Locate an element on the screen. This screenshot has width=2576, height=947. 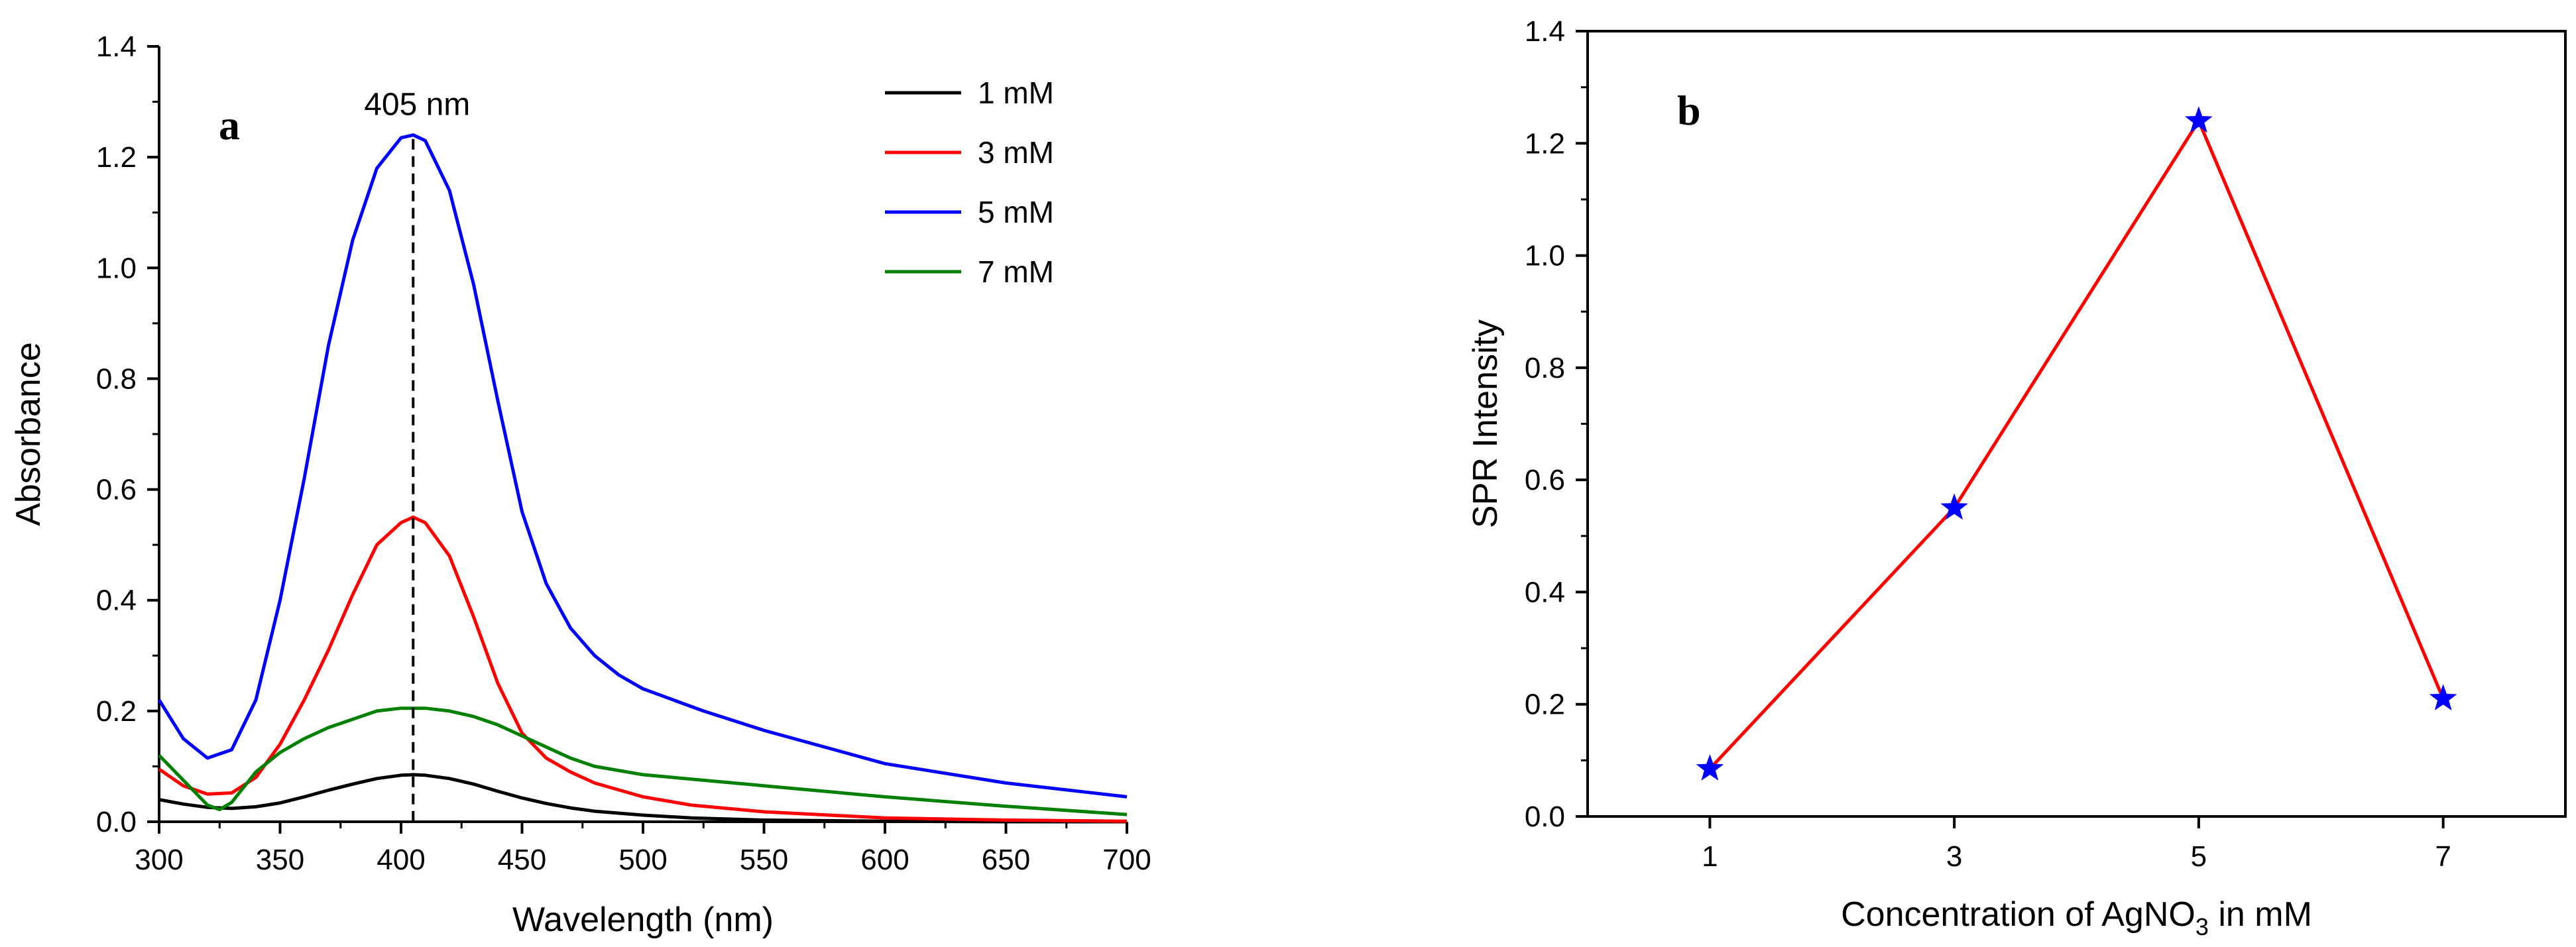
panel-a-legend-label: 3 mM is located at coordinates (1016, 153).